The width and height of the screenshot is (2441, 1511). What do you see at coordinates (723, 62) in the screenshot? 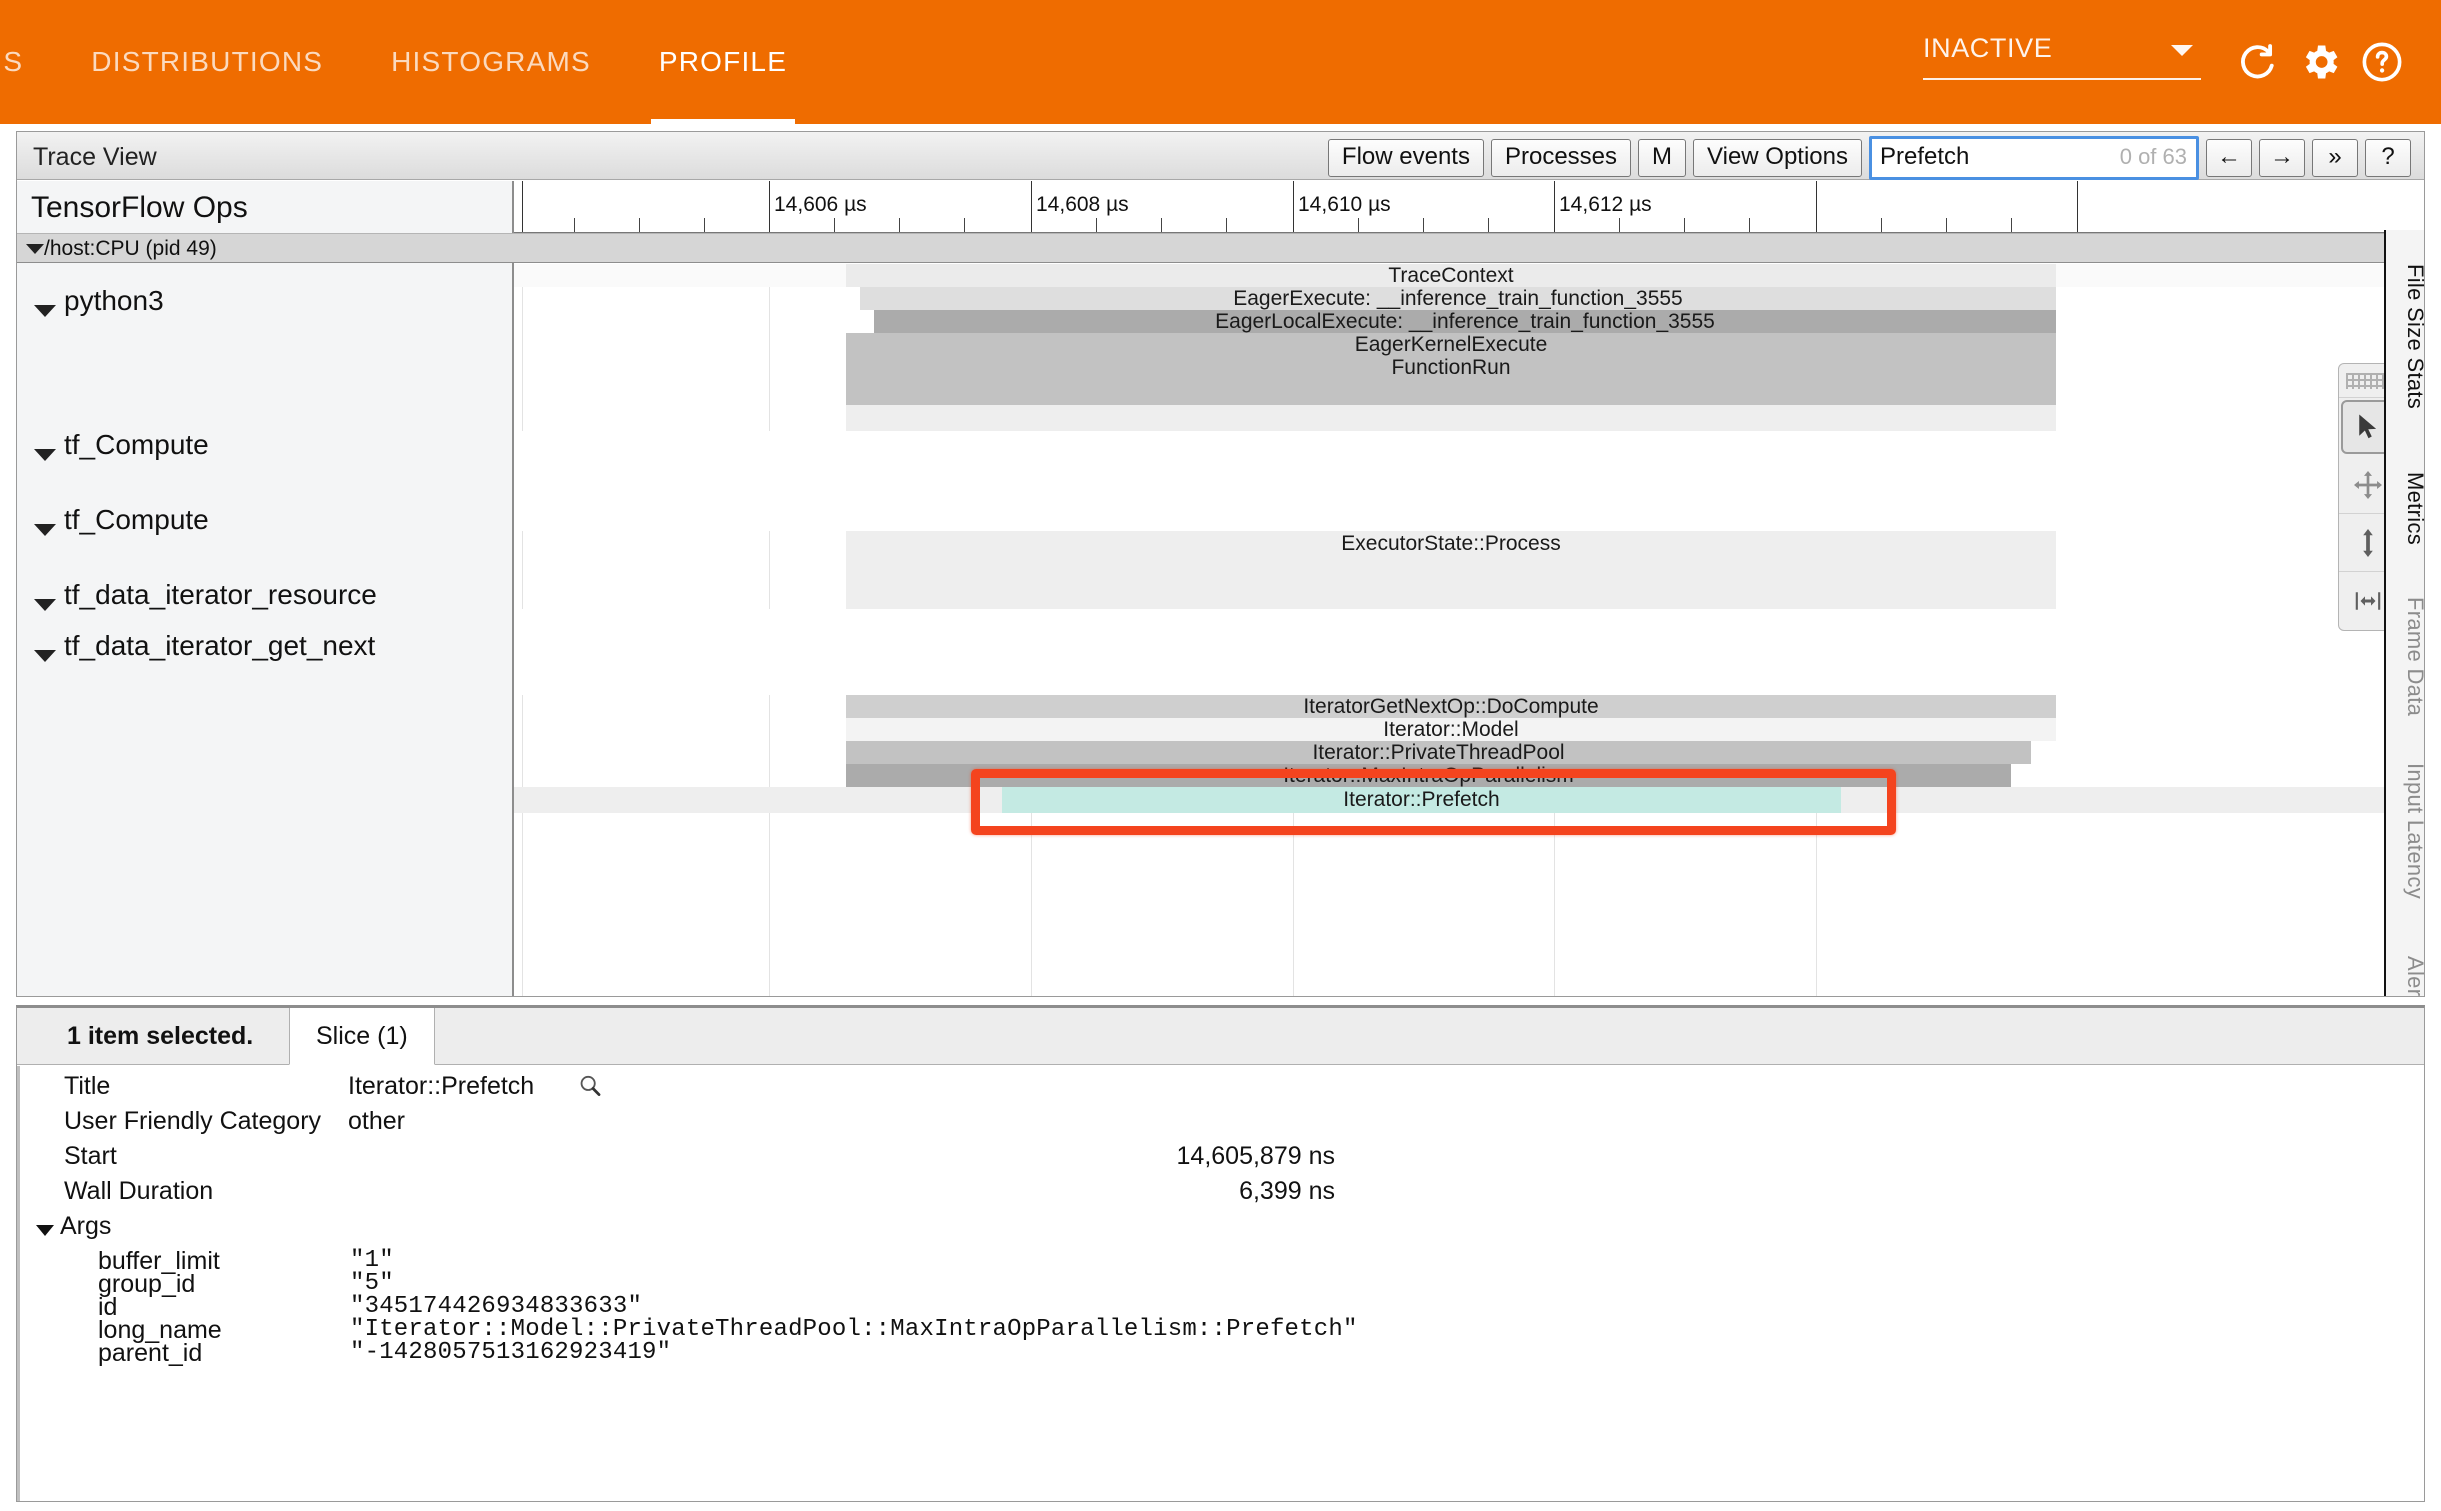
I see `tab-profile: PROFILE` at bounding box center [723, 62].